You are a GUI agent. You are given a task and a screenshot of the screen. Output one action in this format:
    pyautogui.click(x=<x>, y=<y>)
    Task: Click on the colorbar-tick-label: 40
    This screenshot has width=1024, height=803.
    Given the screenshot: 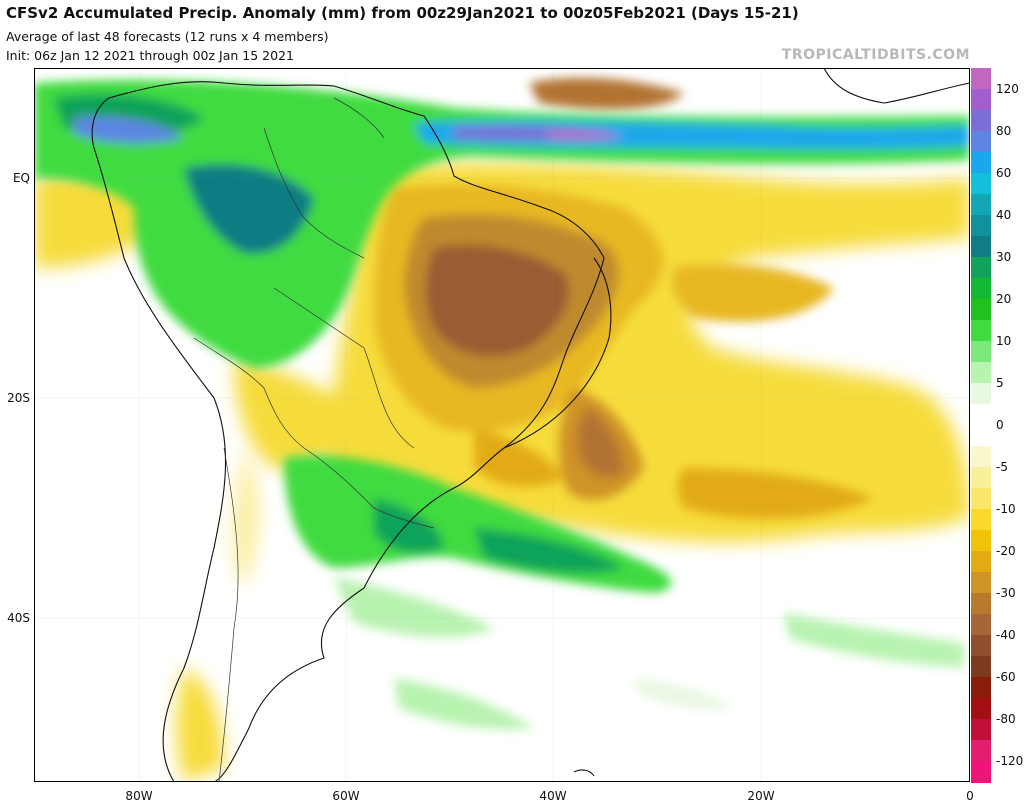 What is the action you would take?
    pyautogui.click(x=1004, y=215)
    